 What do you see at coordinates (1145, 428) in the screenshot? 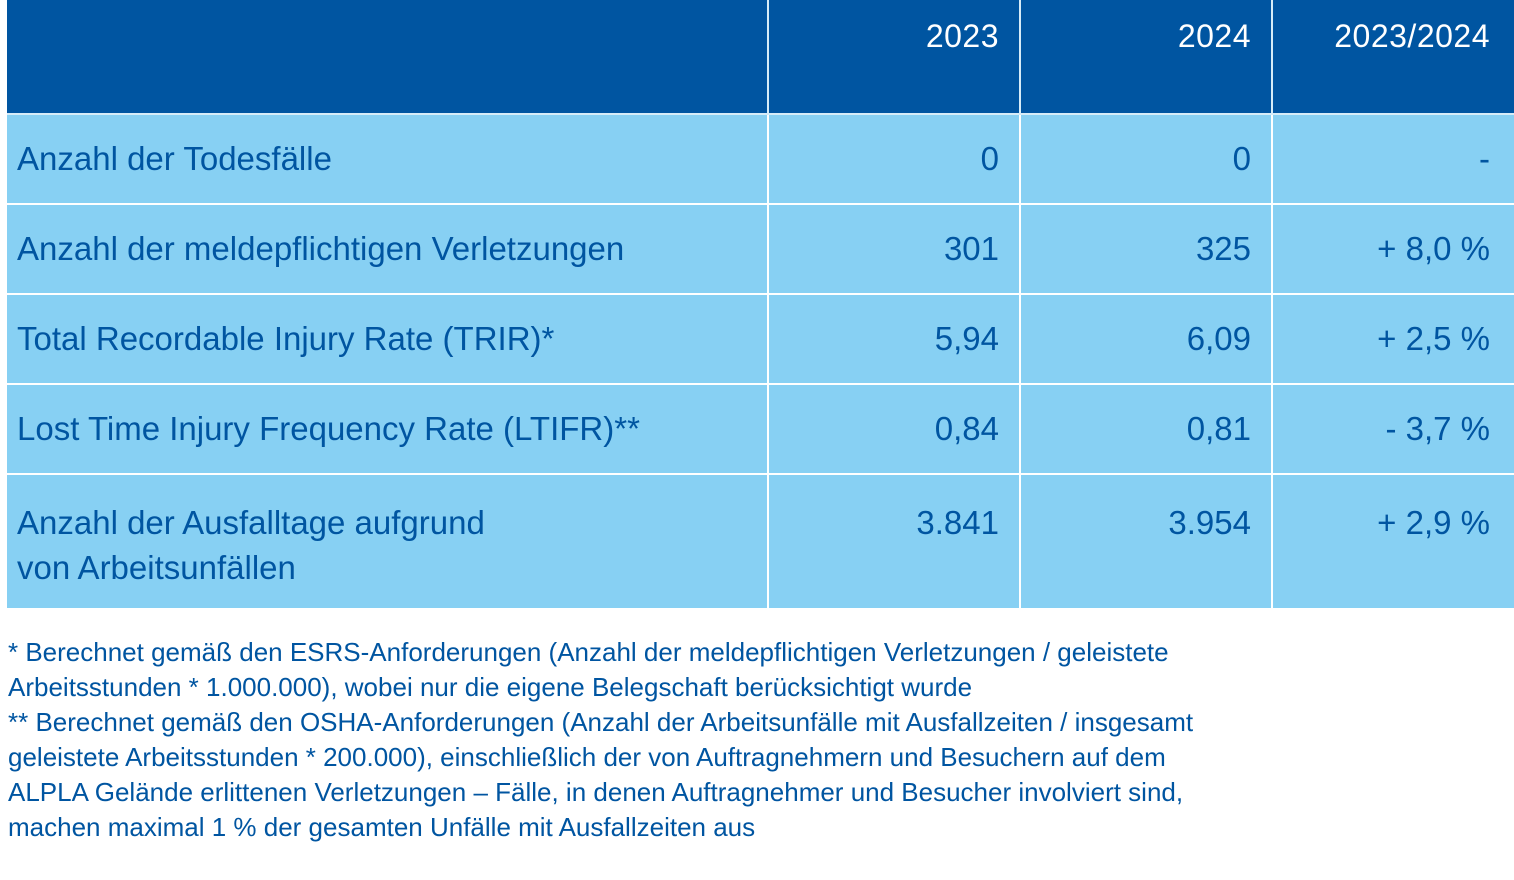
I see `value-2024: 0,81` at bounding box center [1145, 428].